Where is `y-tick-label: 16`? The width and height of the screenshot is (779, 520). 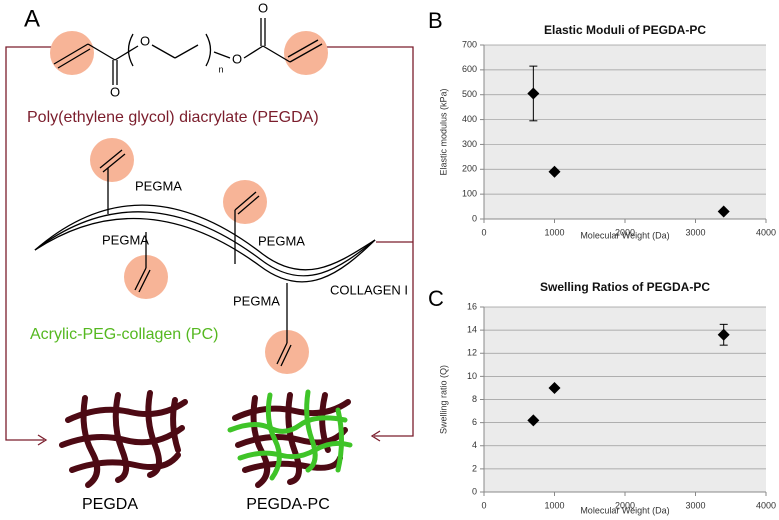
y-tick-label: 16 is located at coordinates (472, 306).